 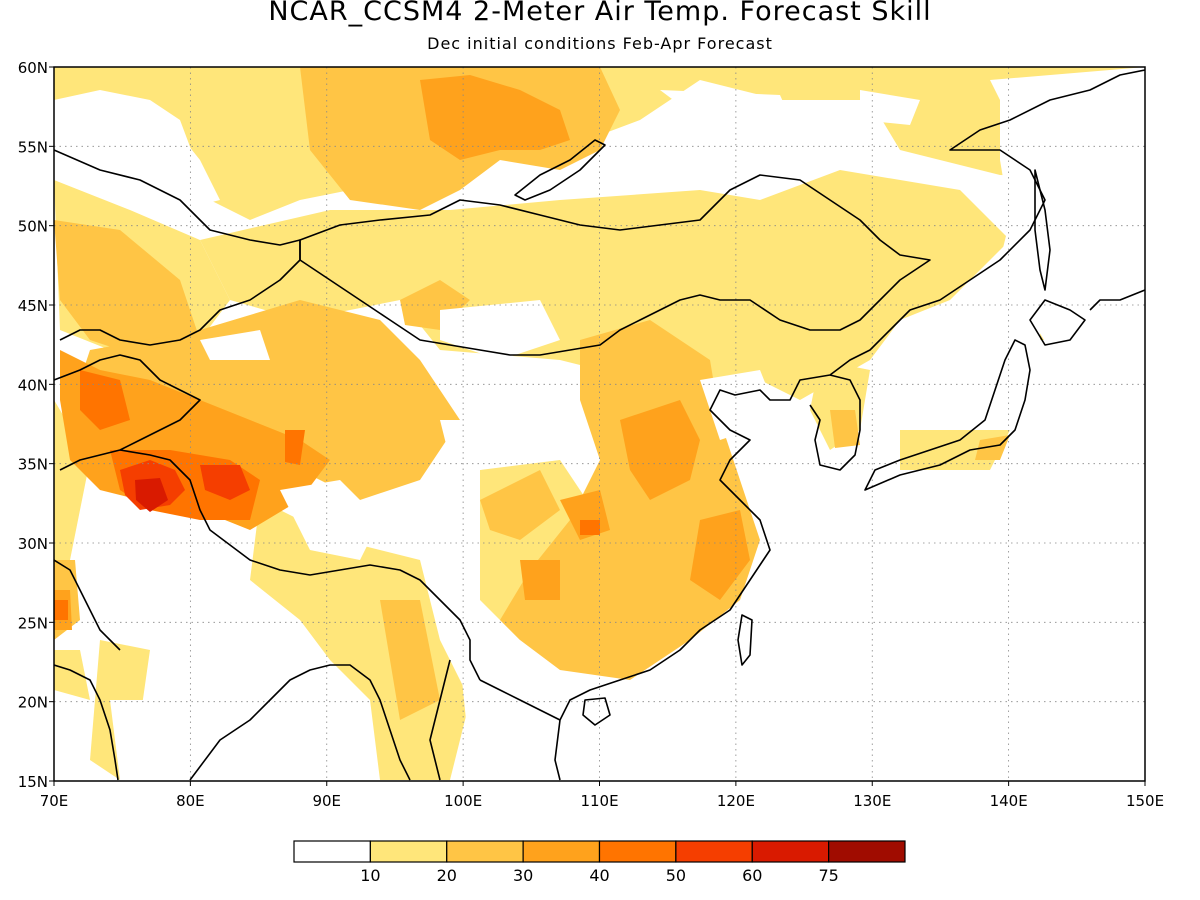 I want to click on japan-honshu, so click(x=947, y=415).